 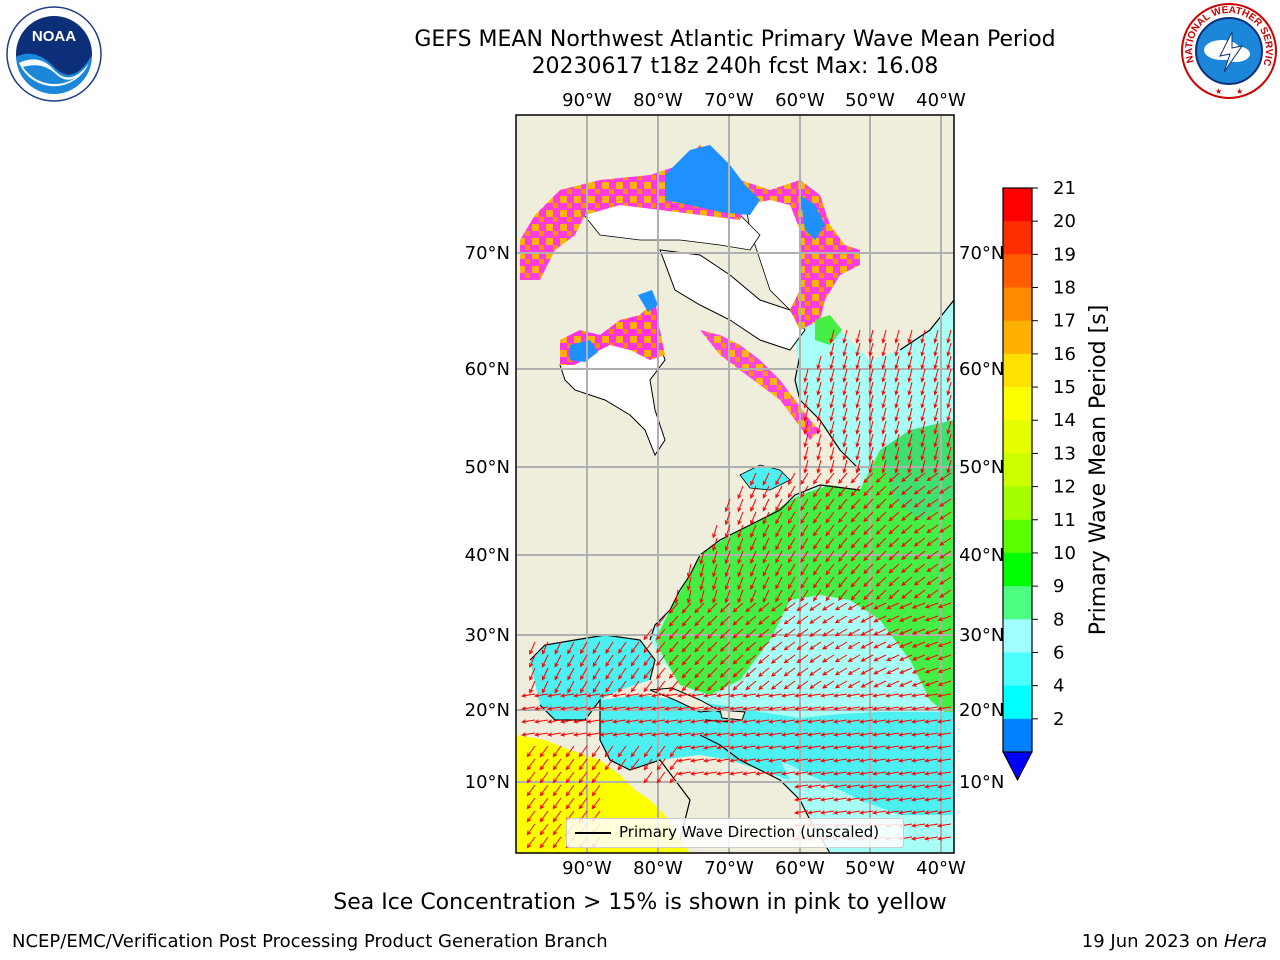 I want to click on lat-label: 40°N, so click(x=981, y=555).